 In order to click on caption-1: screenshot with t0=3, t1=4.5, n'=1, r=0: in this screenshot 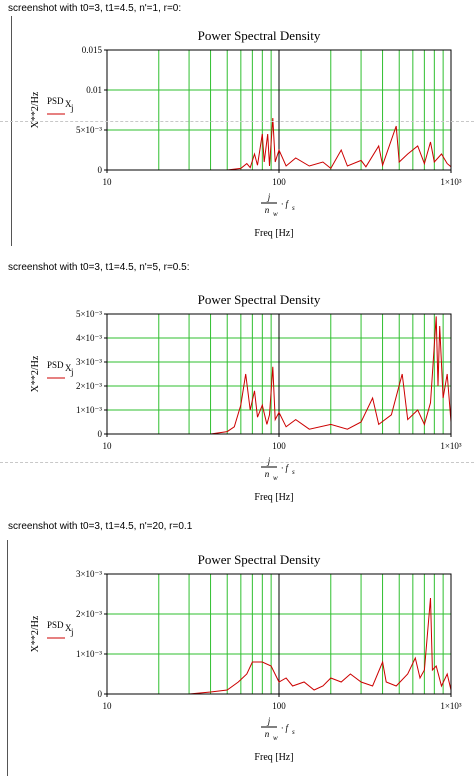, I will do `click(95, 8)`.